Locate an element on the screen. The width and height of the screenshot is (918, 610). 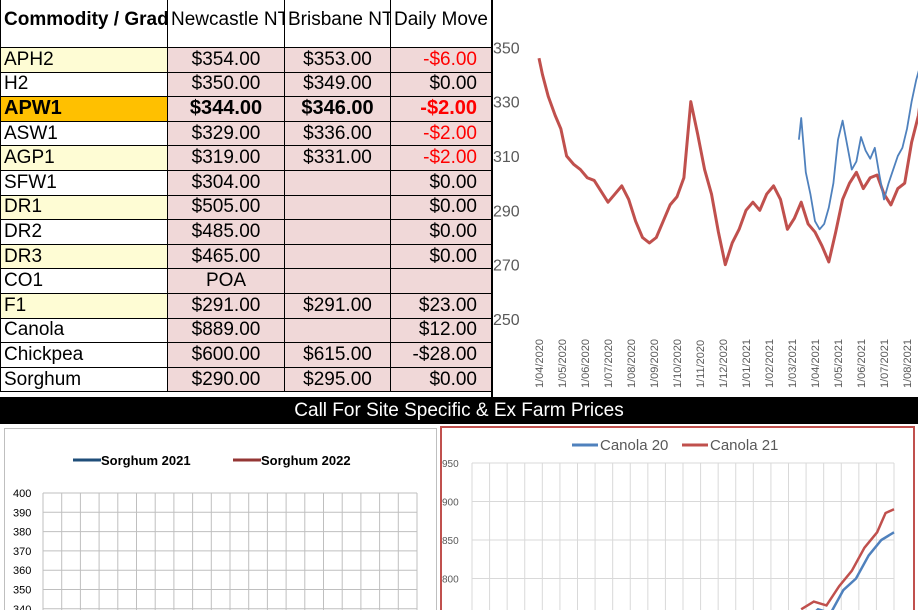
table-row: DR1 $505.00 $0.00 is located at coordinates (246, 207).